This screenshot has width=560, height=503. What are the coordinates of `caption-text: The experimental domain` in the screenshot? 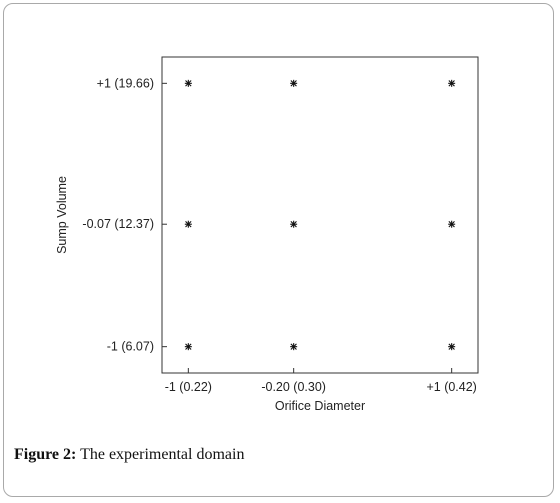 It's located at (160, 454).